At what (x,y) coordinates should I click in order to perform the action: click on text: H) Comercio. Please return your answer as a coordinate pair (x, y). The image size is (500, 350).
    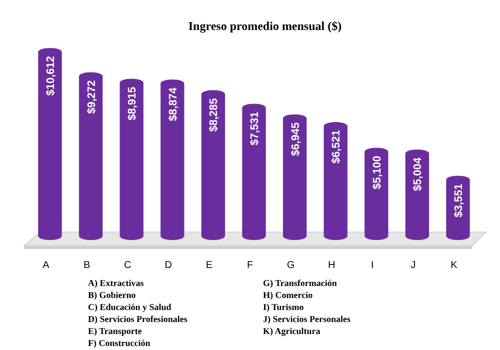
    Looking at the image, I should click on (288, 295).